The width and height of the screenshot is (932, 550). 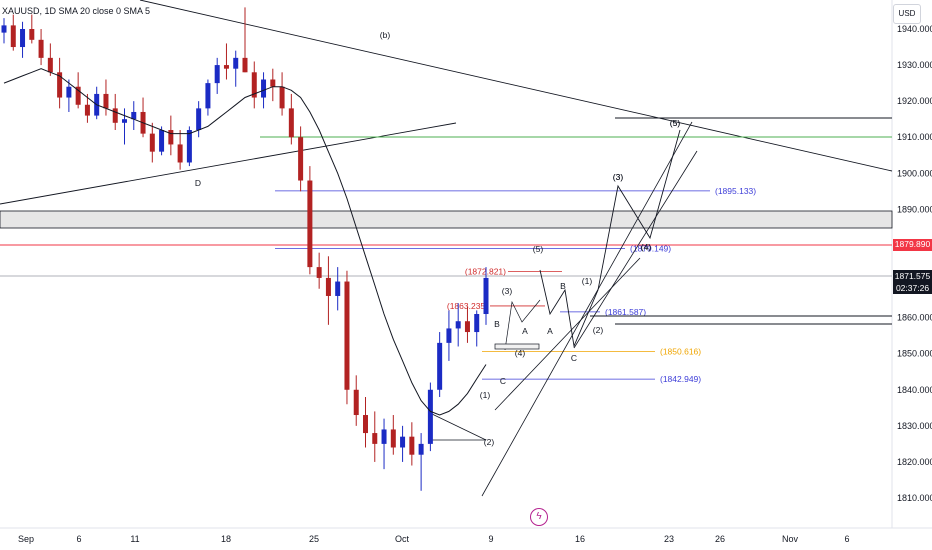 I want to click on x-tick-label: Oct, so click(x=402, y=539).